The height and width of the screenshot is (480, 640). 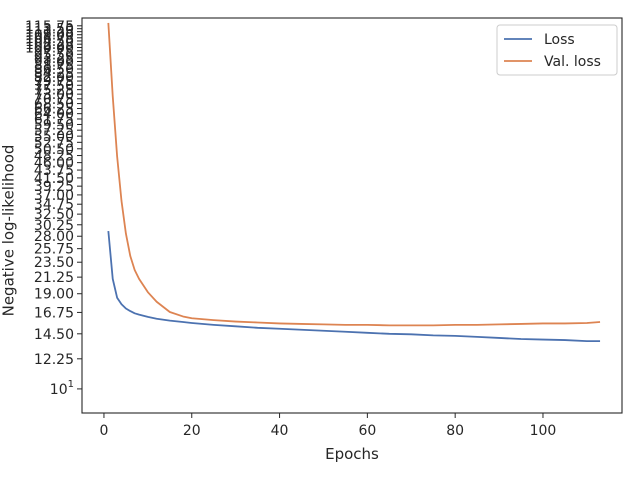 What do you see at coordinates (54, 215) in the screenshot?
I see `y-tick-label: 32.50` at bounding box center [54, 215].